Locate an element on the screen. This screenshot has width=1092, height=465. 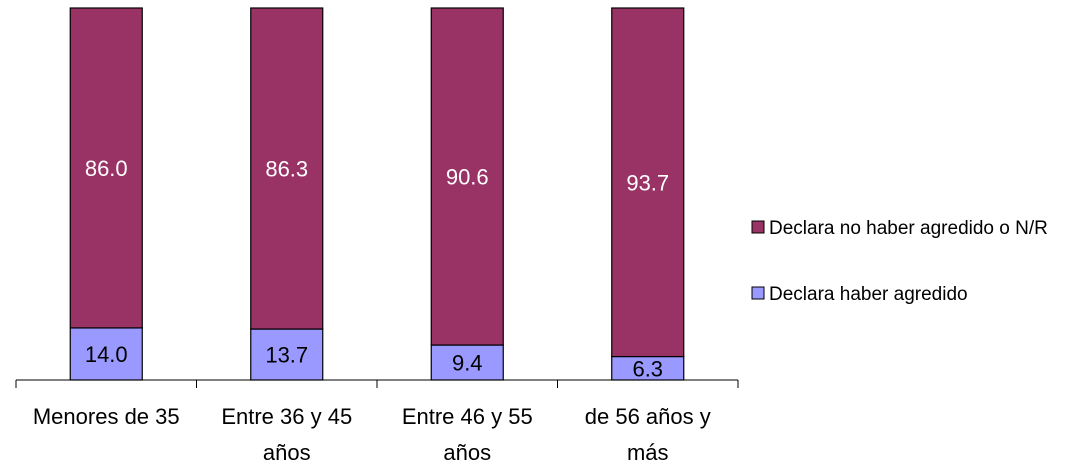
category-label-0-line-0: Menores de 35 is located at coordinates (106, 416).